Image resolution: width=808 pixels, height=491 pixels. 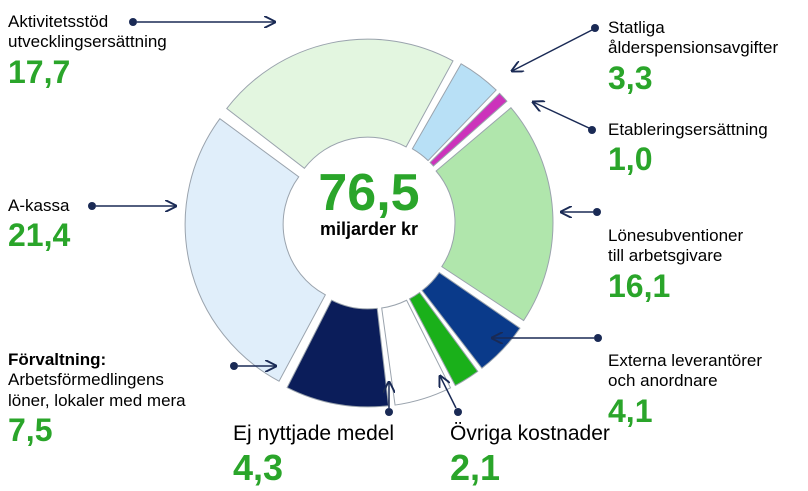 What do you see at coordinates (369, 229) in the screenshot?
I see `center-unit: miljarder kr` at bounding box center [369, 229].